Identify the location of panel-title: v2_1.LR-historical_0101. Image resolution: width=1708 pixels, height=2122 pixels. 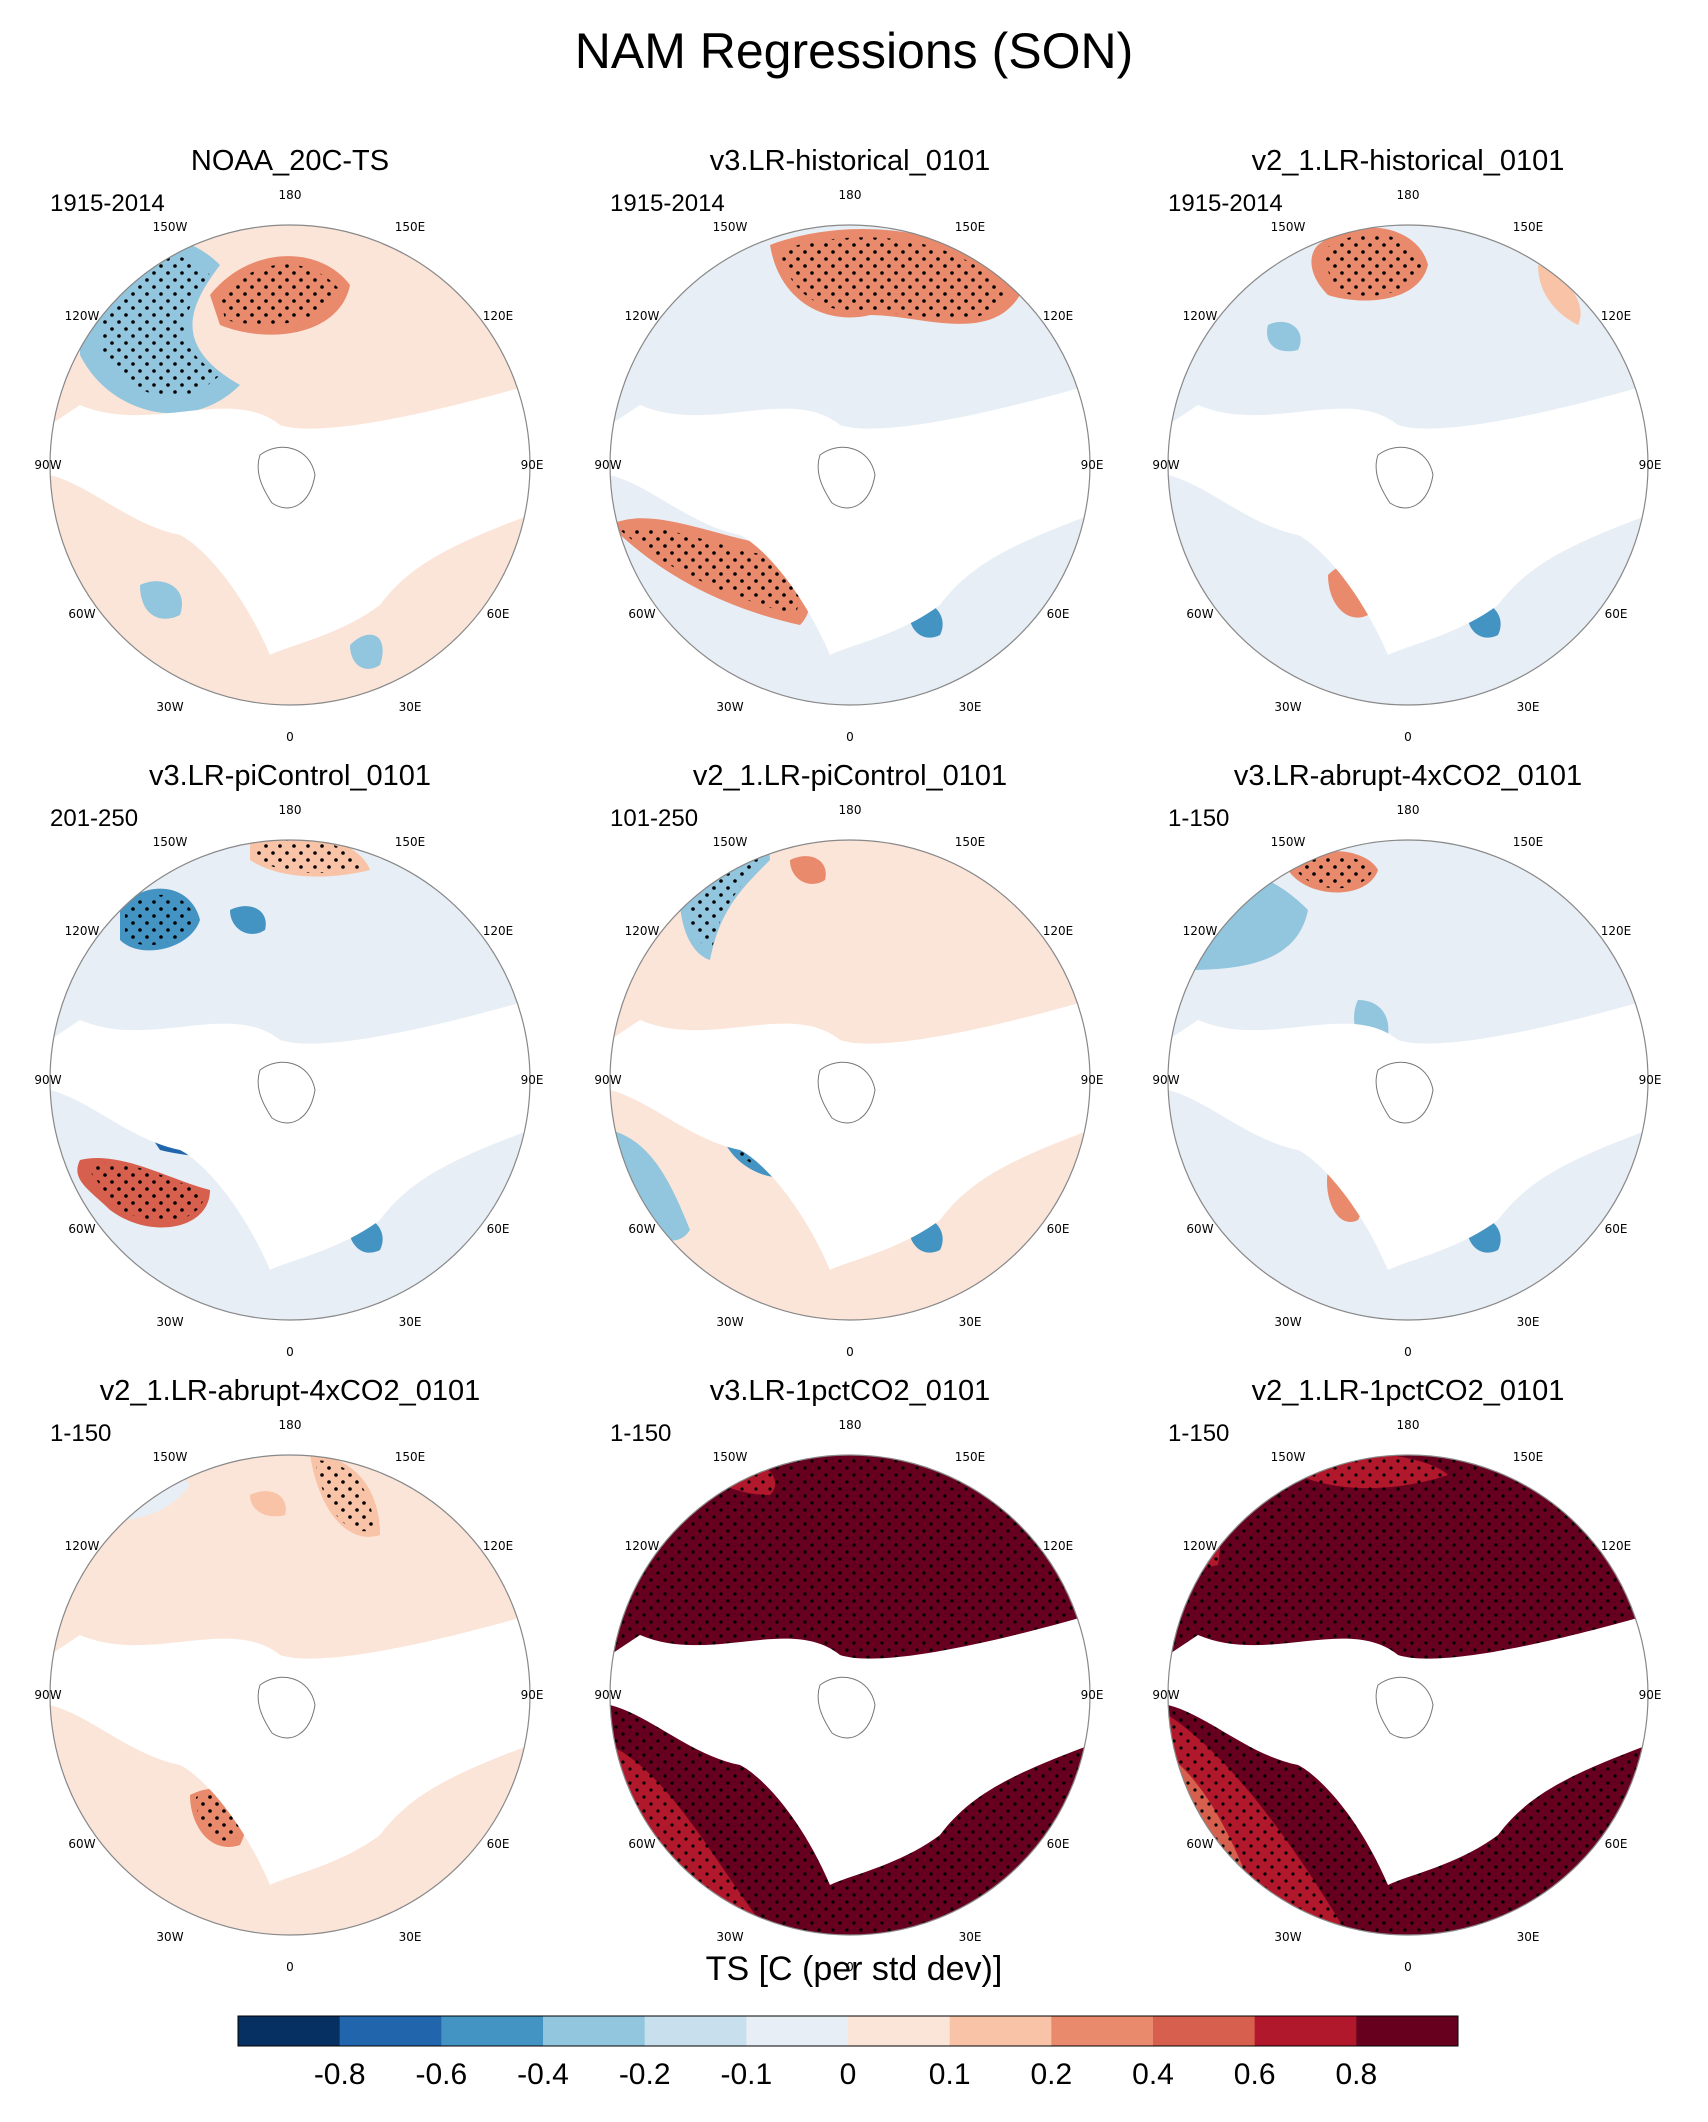
(1408, 161).